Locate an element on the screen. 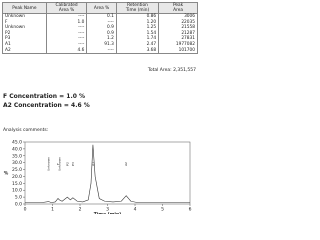 This screenshot has width=320, height=240. table-cell: 1.2 is located at coordinates (101, 39).